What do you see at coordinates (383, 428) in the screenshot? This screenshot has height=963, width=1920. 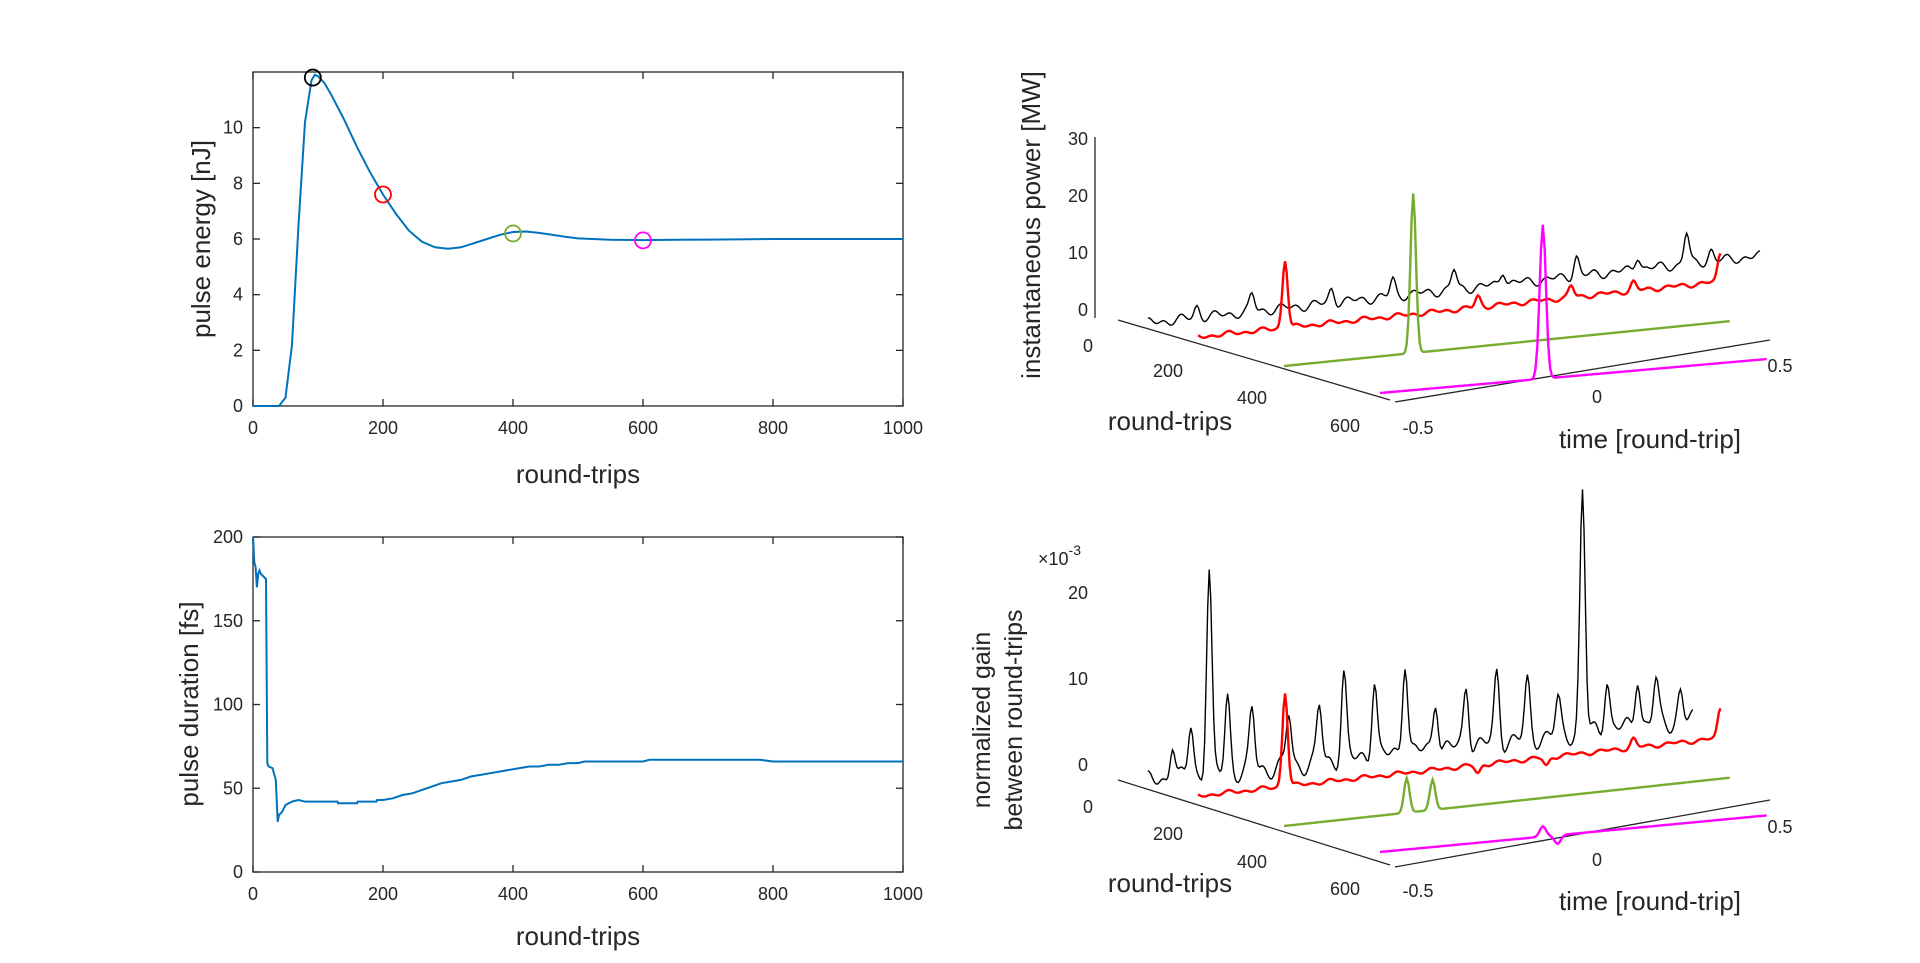 I see `energy-xtick-label: 200` at bounding box center [383, 428].